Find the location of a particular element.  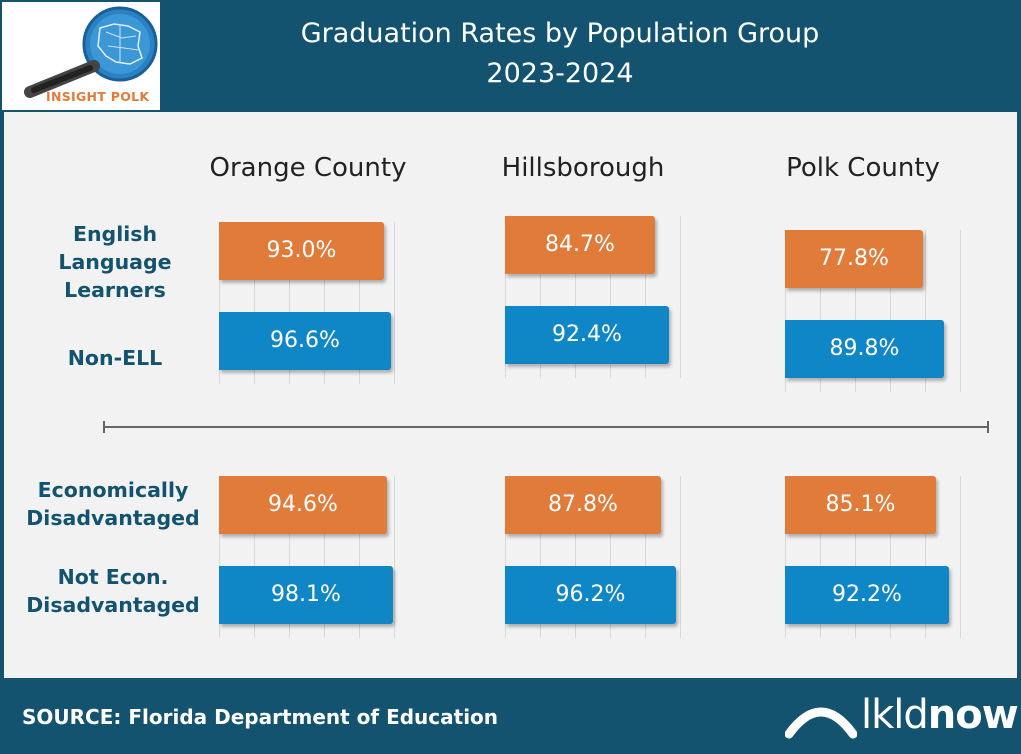

bar-value-label: 98.1% is located at coordinates (306, 594).